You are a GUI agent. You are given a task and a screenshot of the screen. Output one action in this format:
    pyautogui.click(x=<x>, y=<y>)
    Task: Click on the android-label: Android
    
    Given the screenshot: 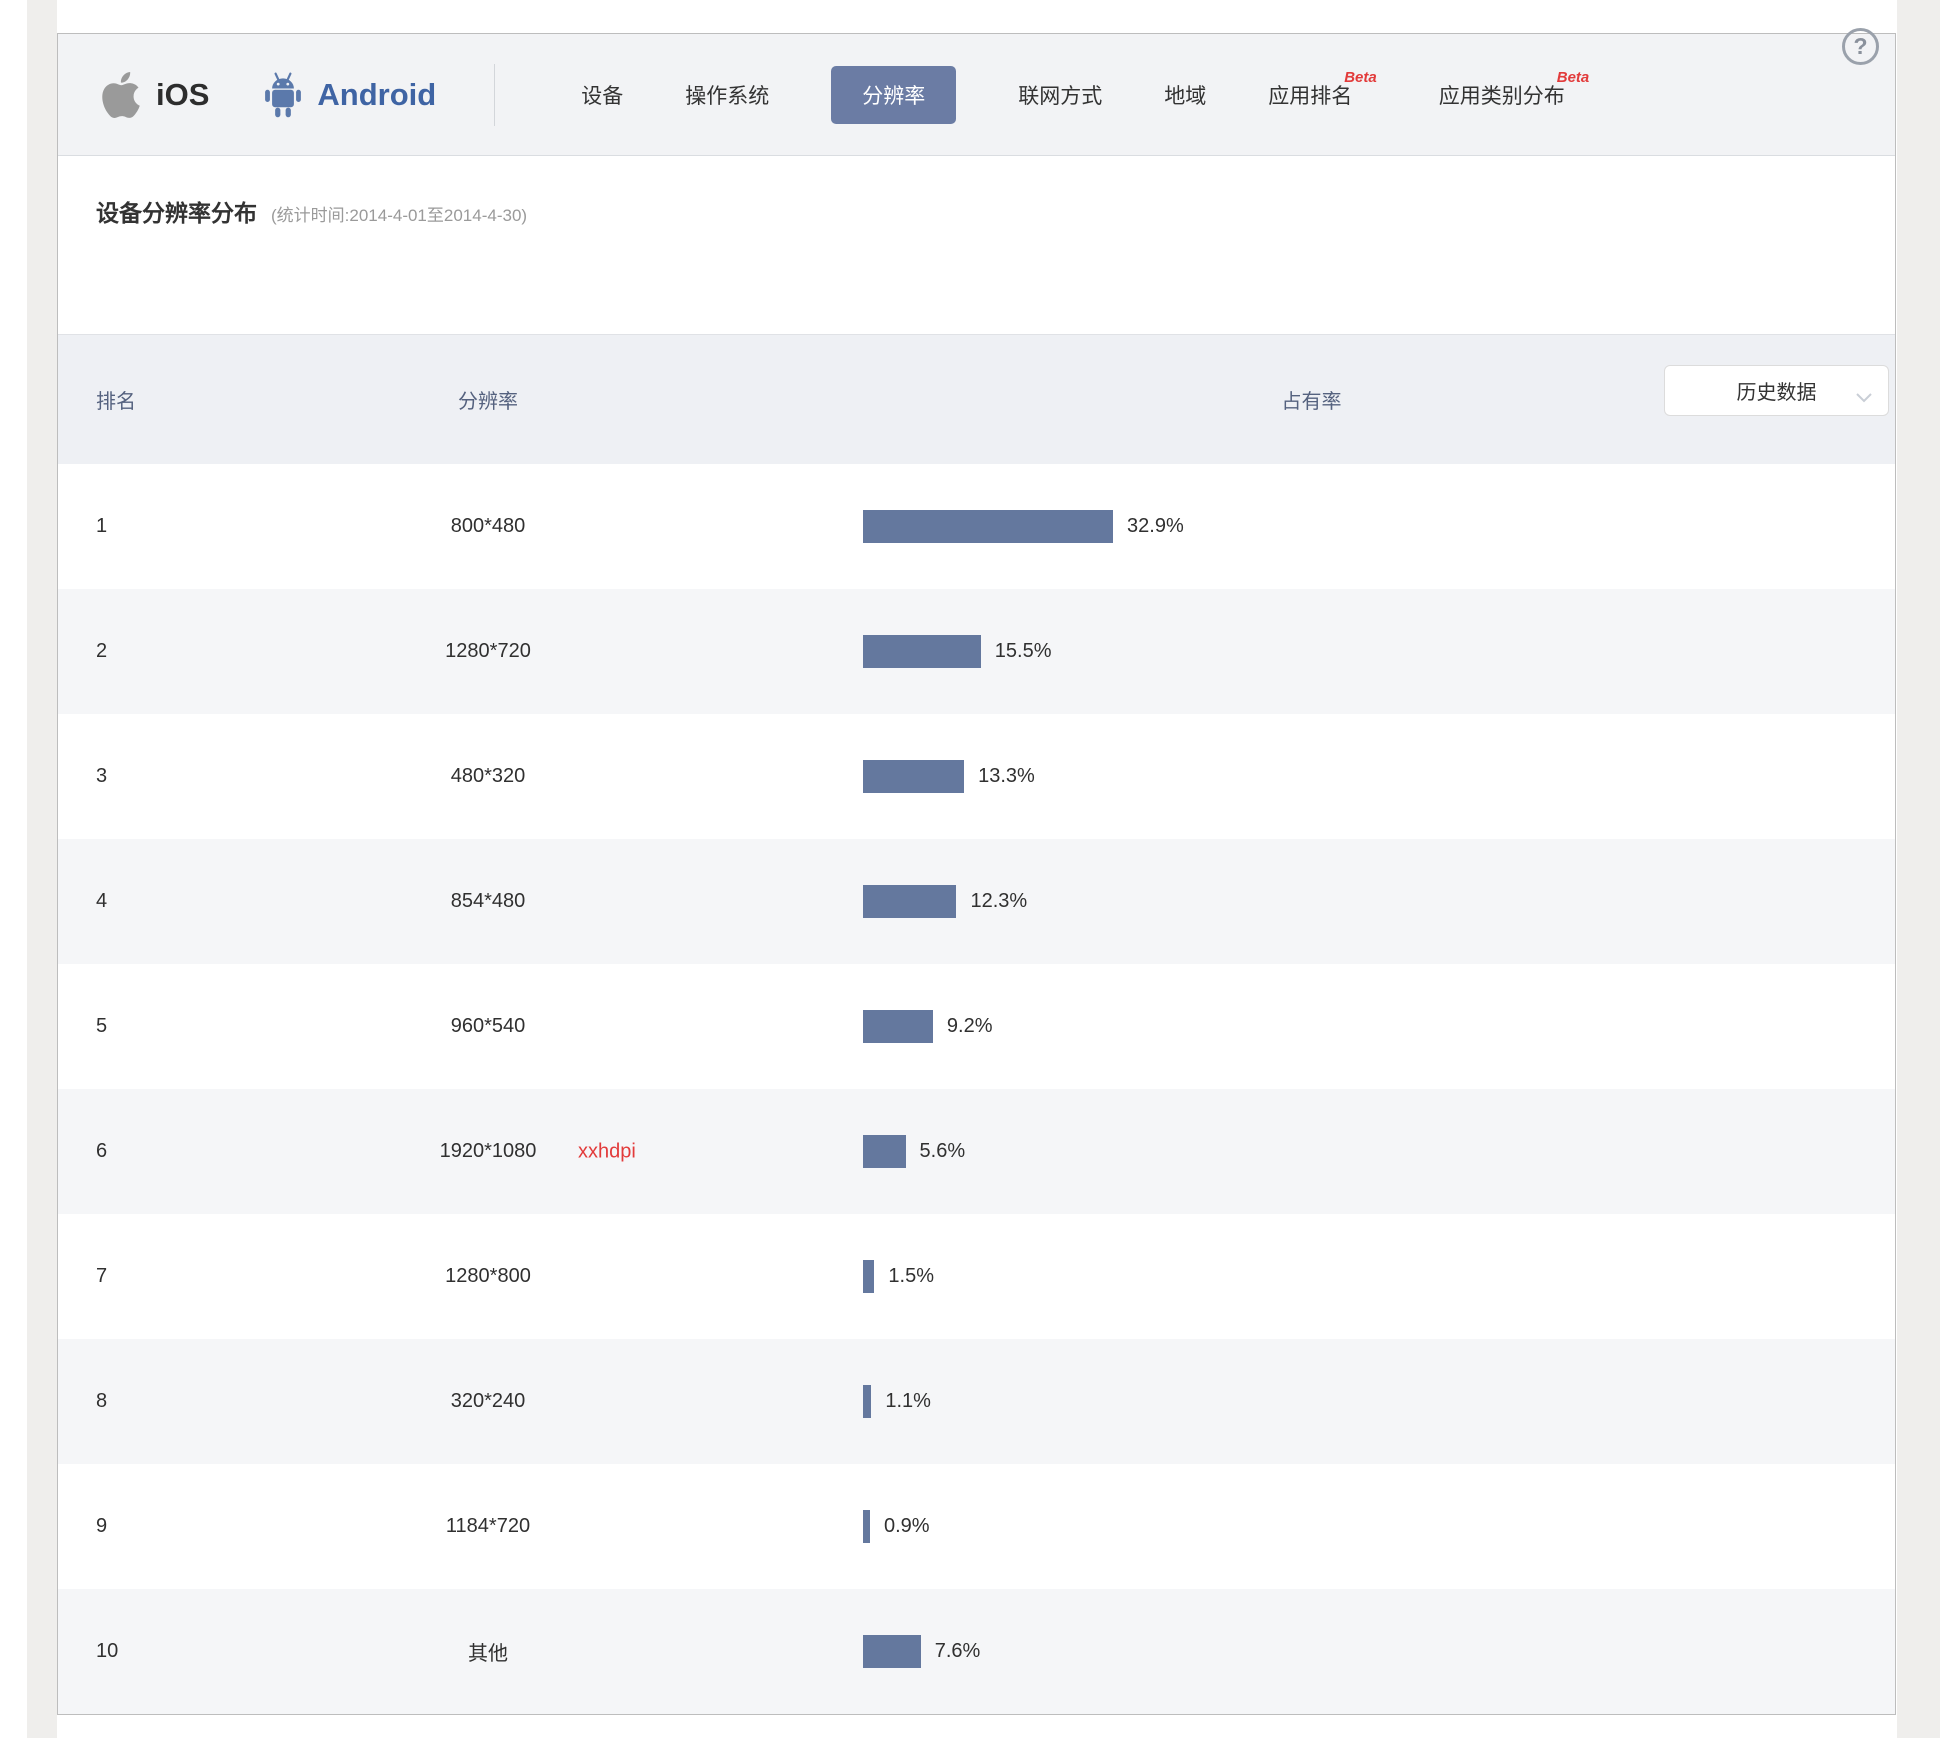 What is the action you would take?
    pyautogui.click(x=377, y=94)
    